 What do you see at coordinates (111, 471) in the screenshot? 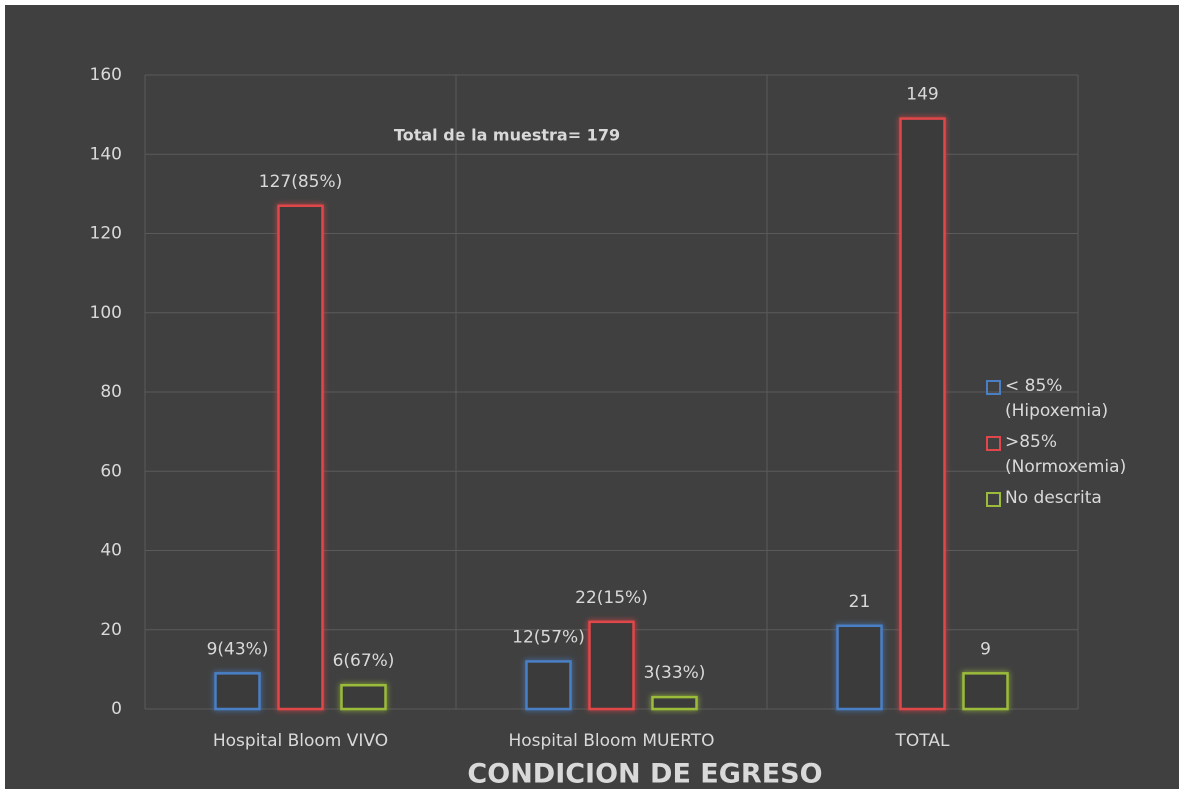
I see `y-tick-label: 60` at bounding box center [111, 471].